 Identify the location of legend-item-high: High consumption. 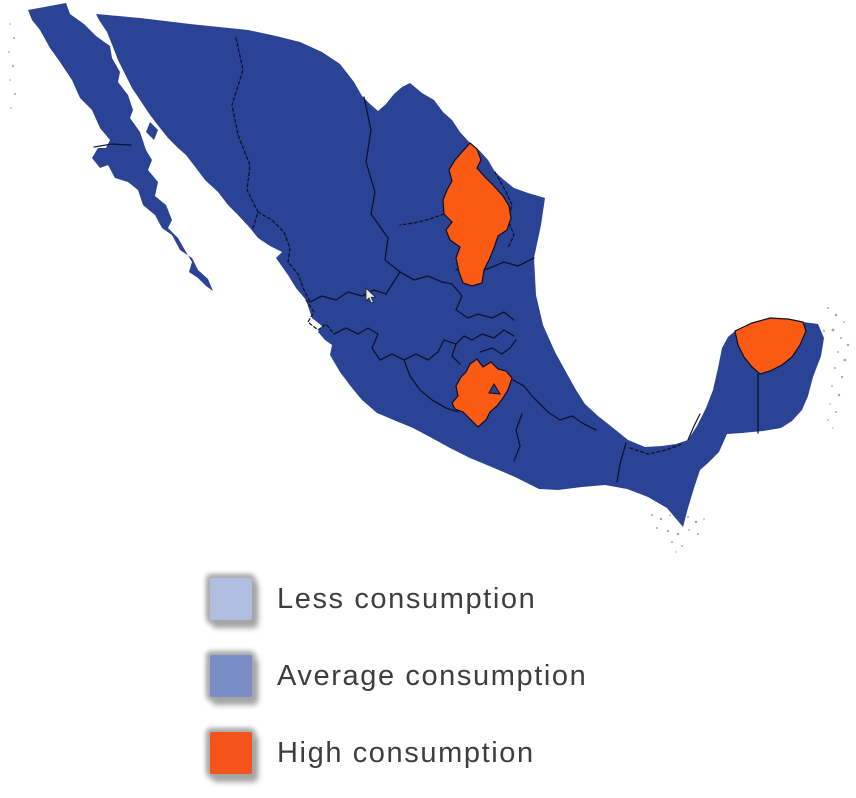
(398, 753).